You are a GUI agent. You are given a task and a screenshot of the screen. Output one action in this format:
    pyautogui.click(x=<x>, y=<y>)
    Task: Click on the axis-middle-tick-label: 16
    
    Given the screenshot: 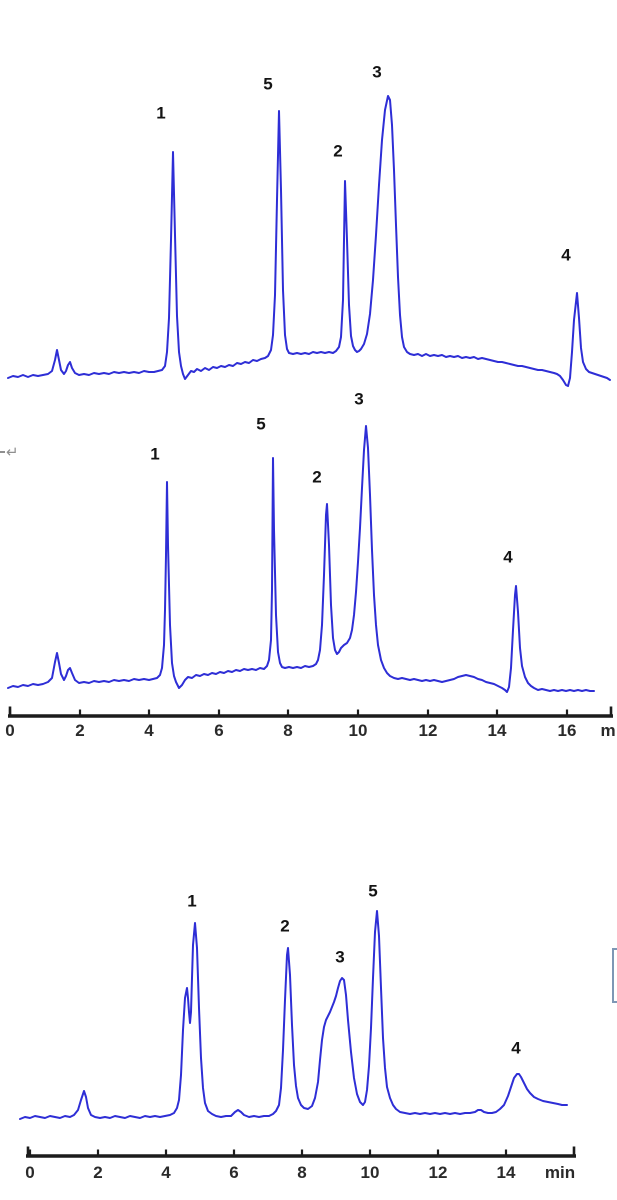 What is the action you would take?
    pyautogui.click(x=567, y=730)
    